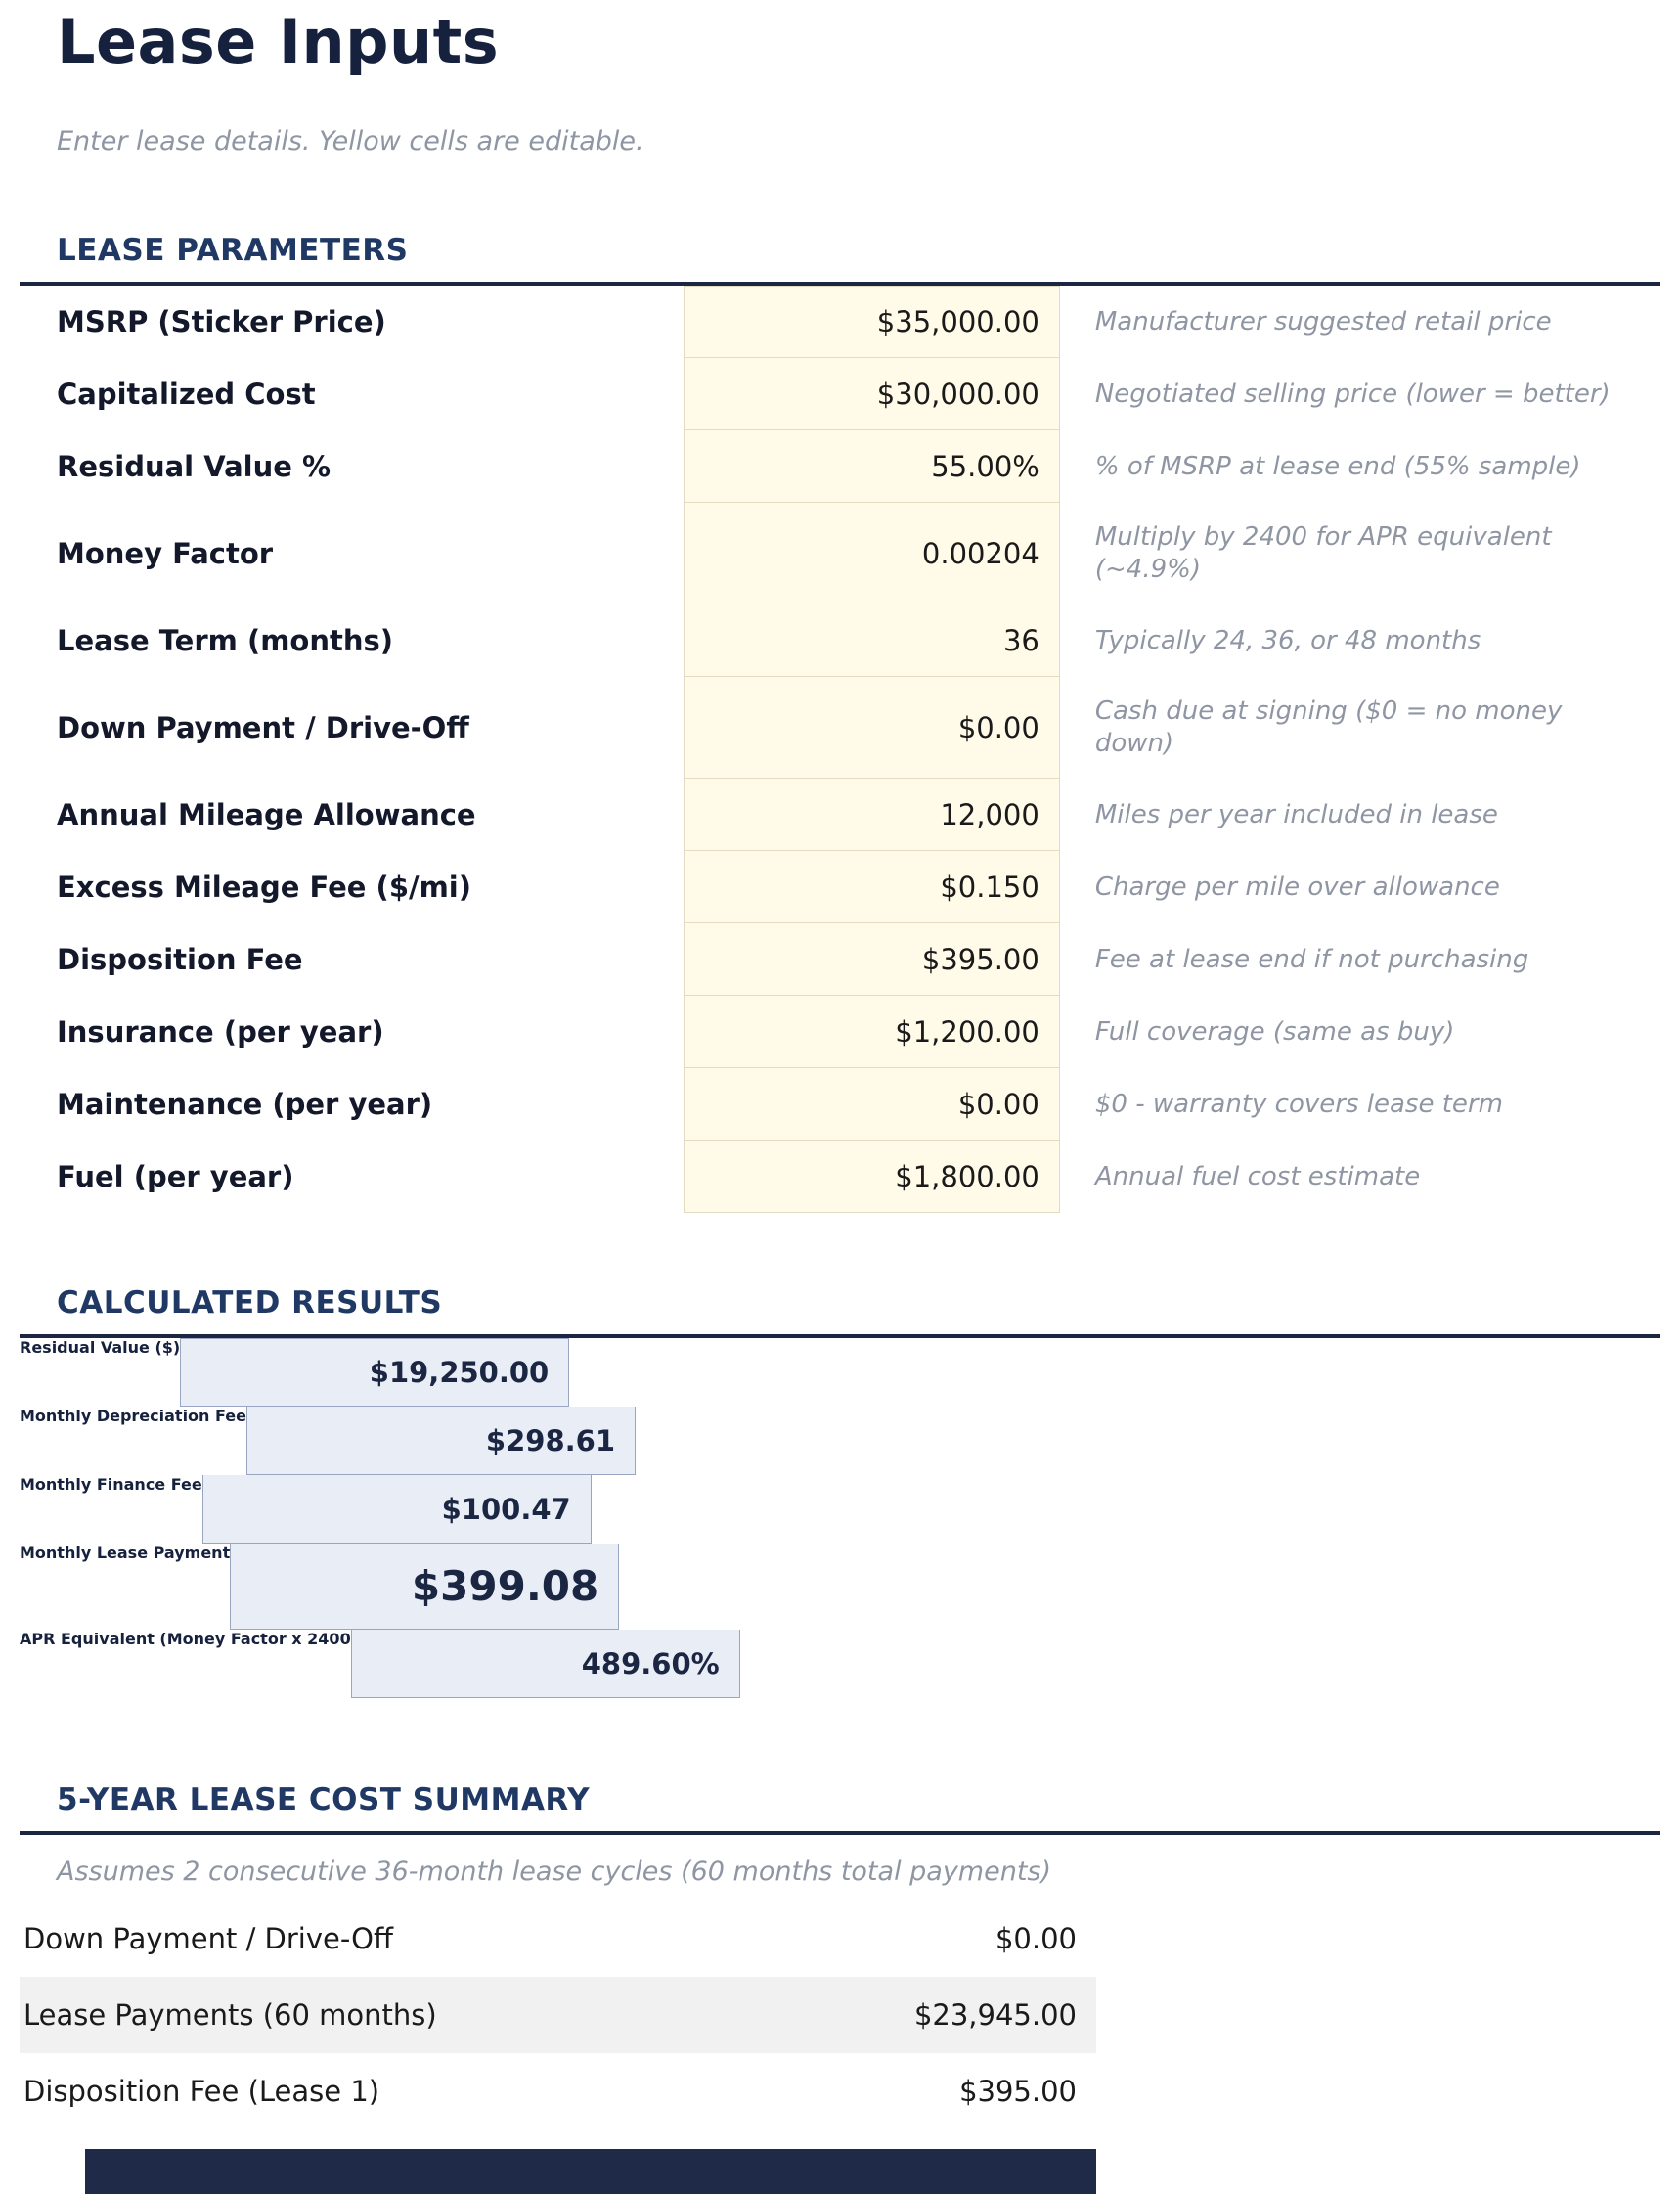  Describe the element at coordinates (840, 1373) in the screenshot. I see `table-row: Residual Value ($) $19,250.00` at that location.